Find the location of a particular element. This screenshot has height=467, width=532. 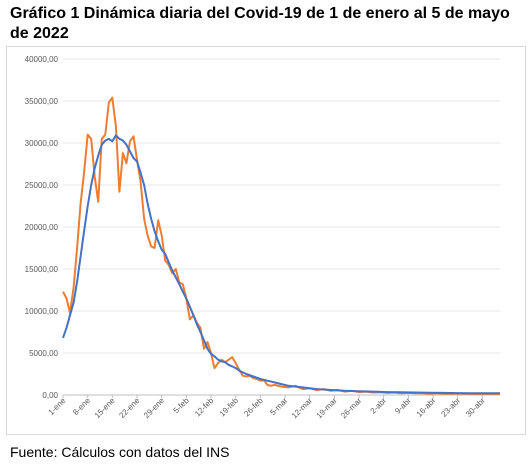

y-tick-label: 5000,00 is located at coordinates (43, 353).